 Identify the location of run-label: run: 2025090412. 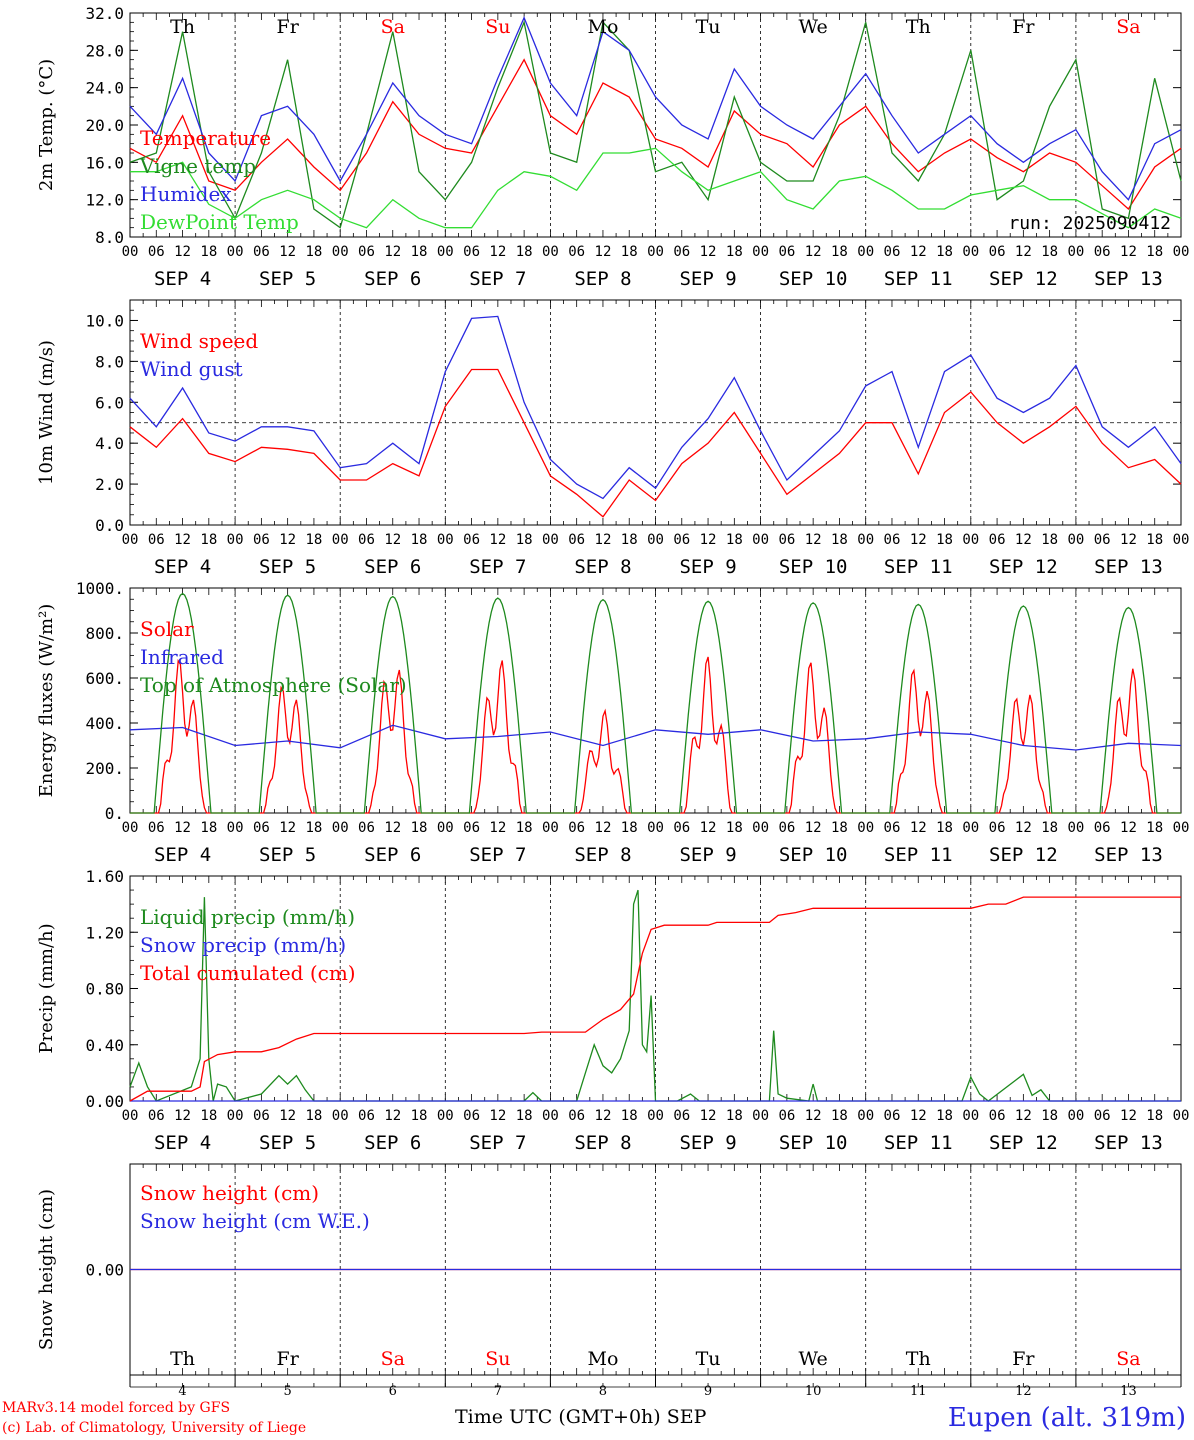
(1089, 223).